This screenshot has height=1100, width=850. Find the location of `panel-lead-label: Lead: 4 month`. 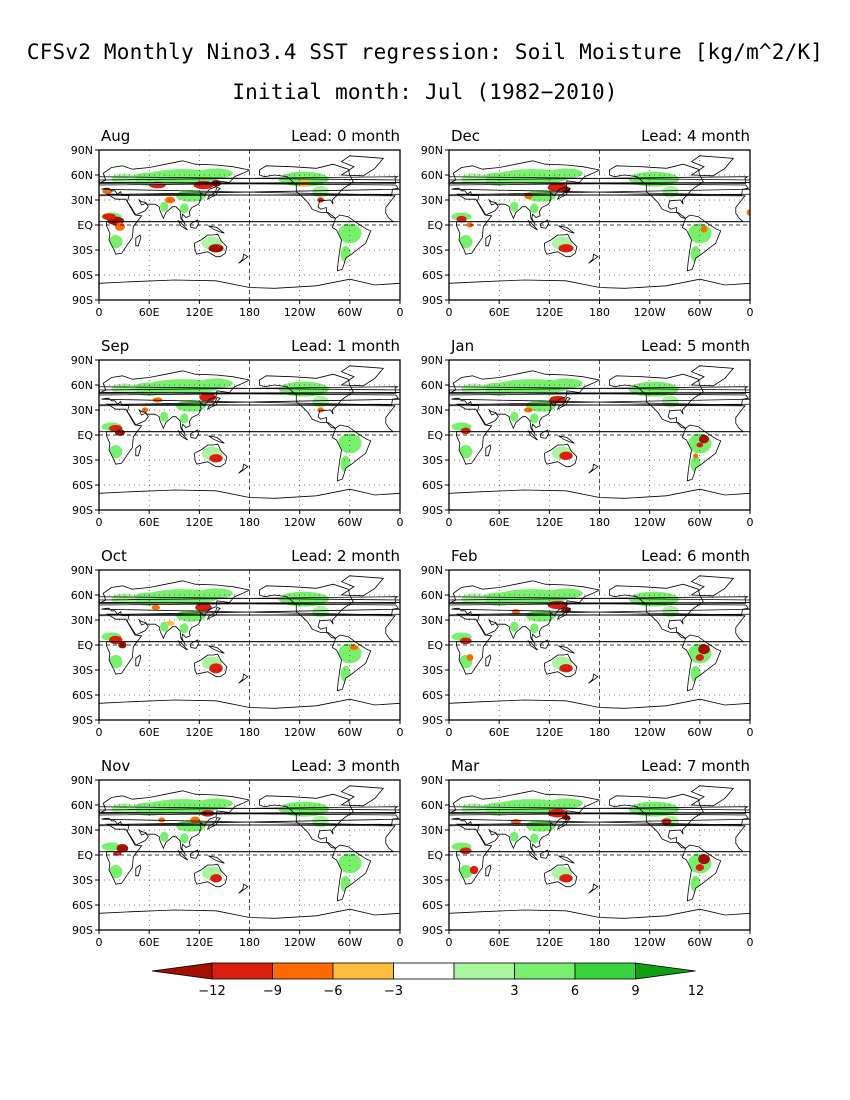

panel-lead-label: Lead: 4 month is located at coordinates (695, 136).